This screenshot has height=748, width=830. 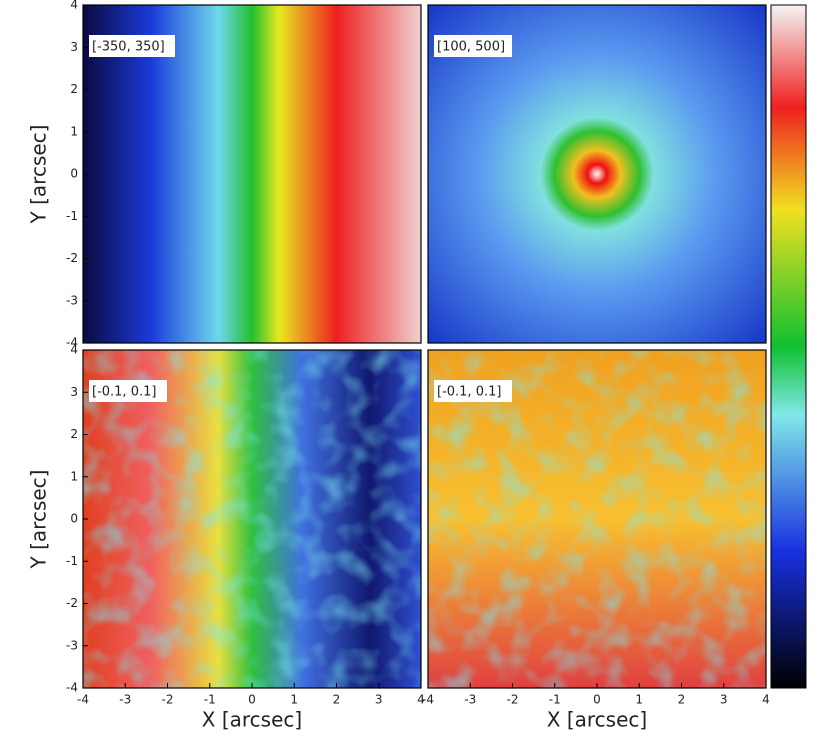 I want to click on colorbar, so click(x=788, y=346).